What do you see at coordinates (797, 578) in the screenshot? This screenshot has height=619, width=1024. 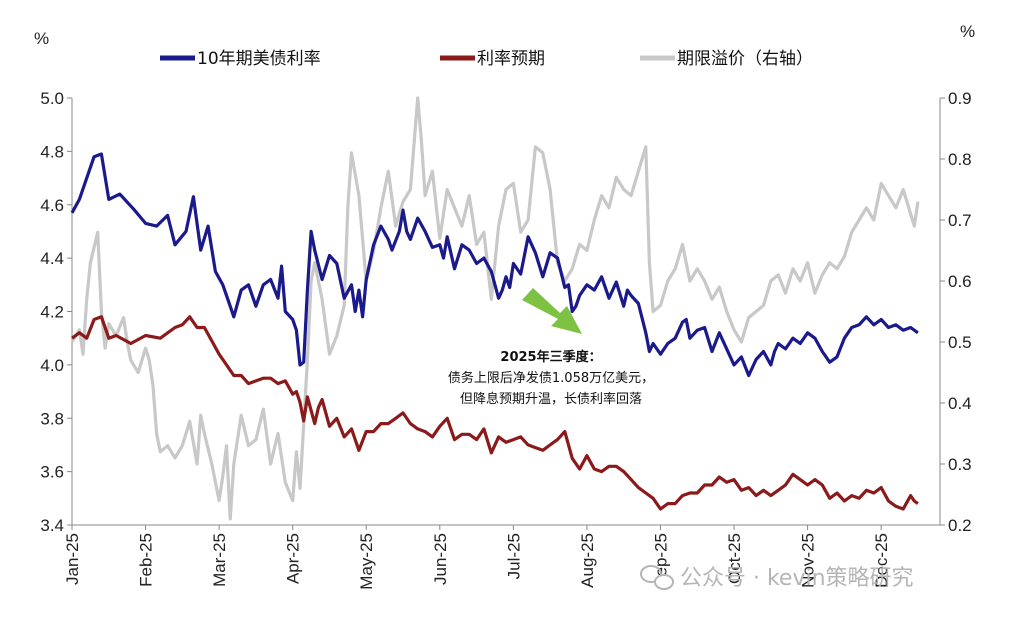 I see `watermark-text: 公众号 · kevin策略研究` at bounding box center [797, 578].